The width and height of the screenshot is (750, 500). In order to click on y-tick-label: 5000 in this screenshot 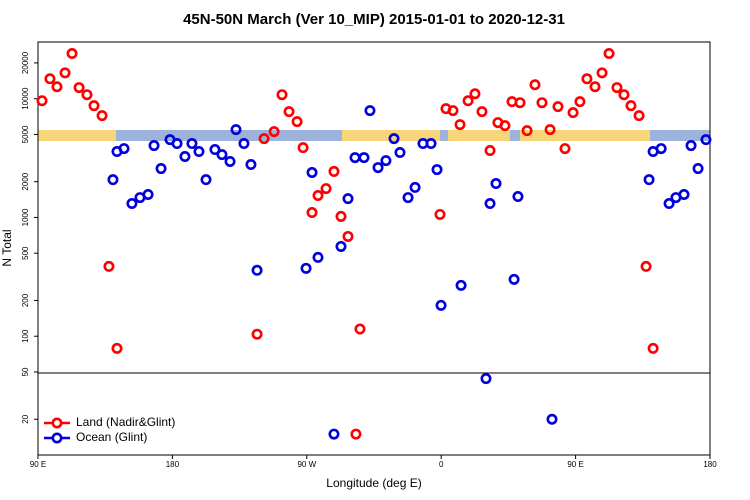, I will do `click(25, 134)`.